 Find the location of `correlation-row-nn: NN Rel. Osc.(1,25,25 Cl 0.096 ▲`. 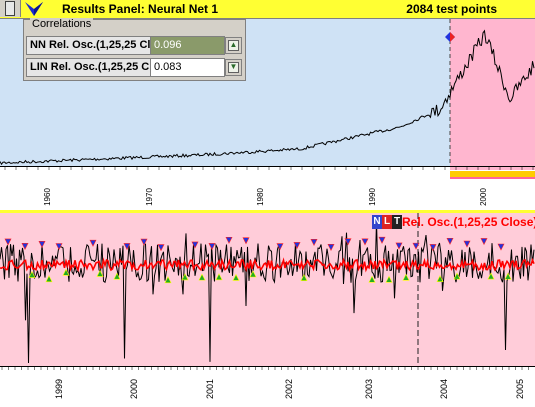

correlation-row-nn: NN Rel. Osc.(1,25,25 Cl 0.096 ▲ is located at coordinates (134, 45).